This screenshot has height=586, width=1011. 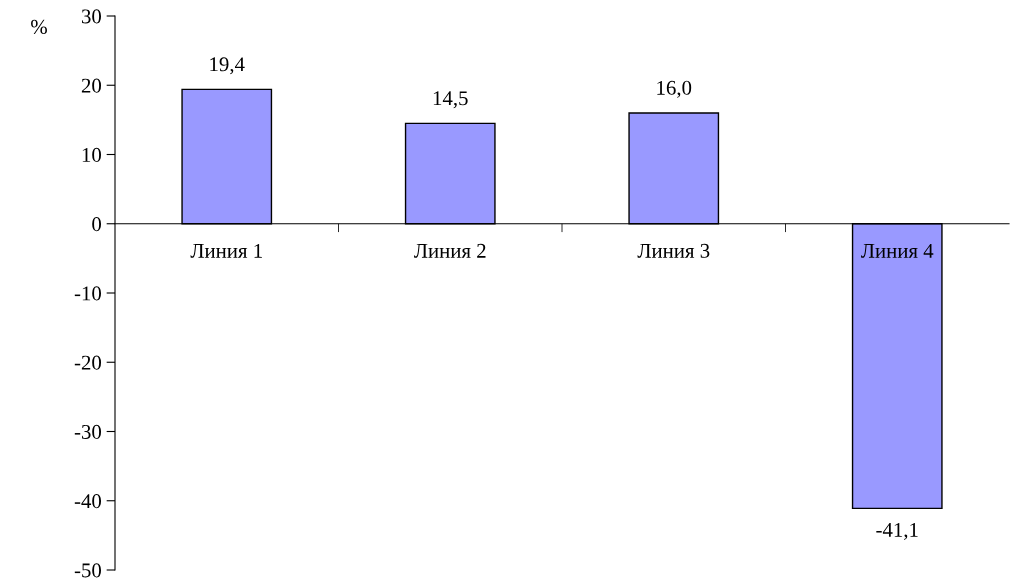 I want to click on y-tick-label: -10, so click(x=88, y=293).